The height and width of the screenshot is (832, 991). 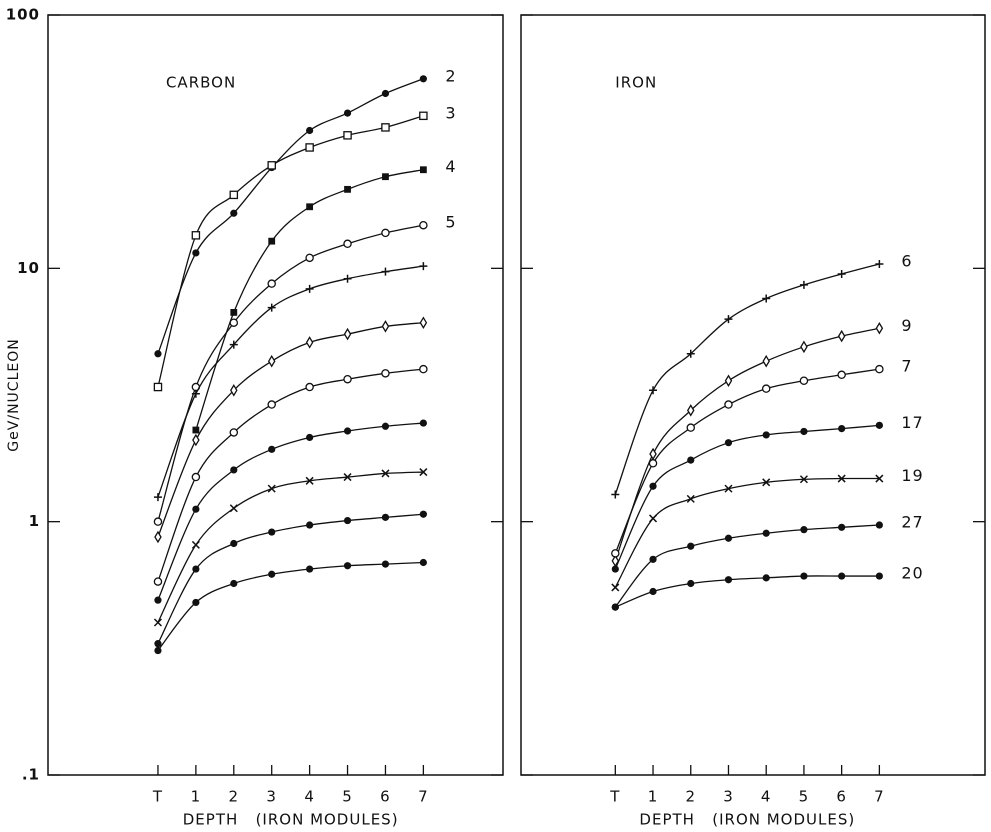 What do you see at coordinates (450, 222) in the screenshot?
I see `series-label: 5` at bounding box center [450, 222].